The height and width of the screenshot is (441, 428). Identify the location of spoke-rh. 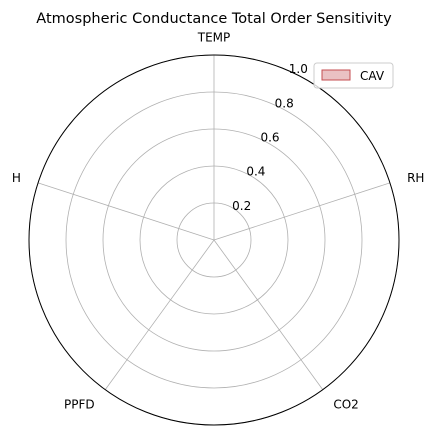
(302, 211).